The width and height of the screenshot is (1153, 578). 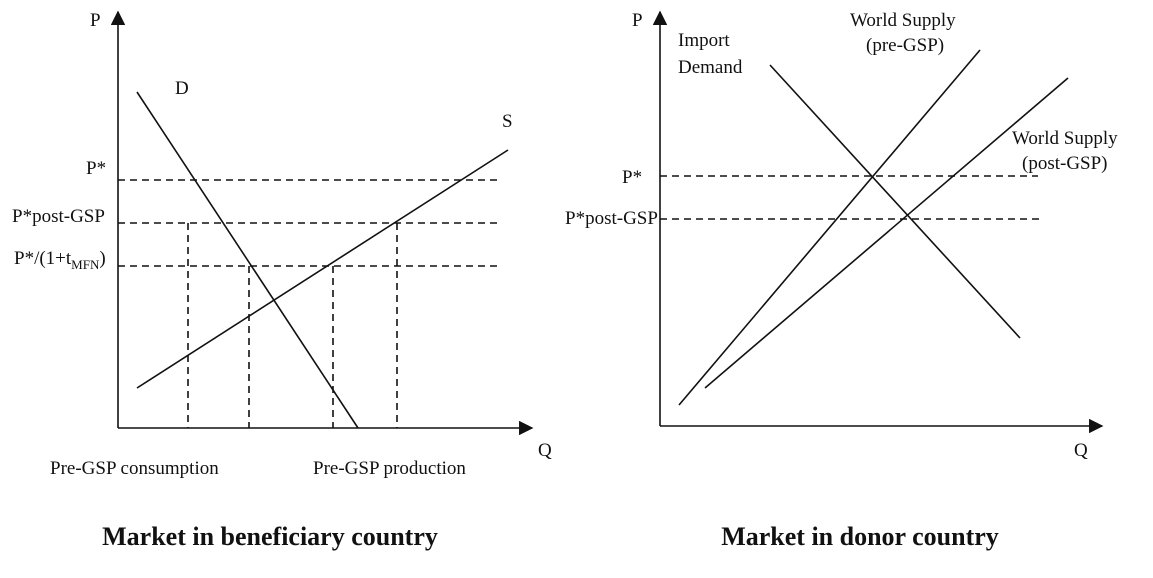 What do you see at coordinates (710, 67) in the screenshot?
I see `curve-label: Demand` at bounding box center [710, 67].